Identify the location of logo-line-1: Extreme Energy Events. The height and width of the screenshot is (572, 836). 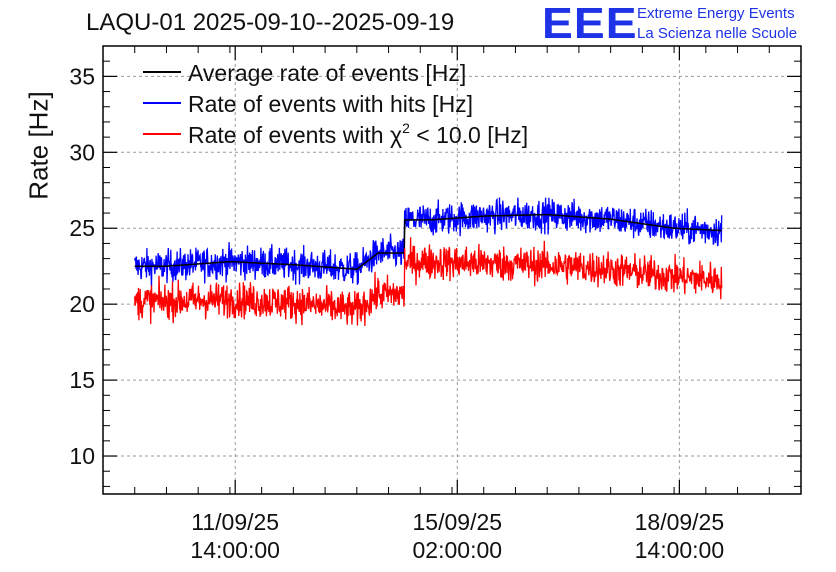
(716, 13).